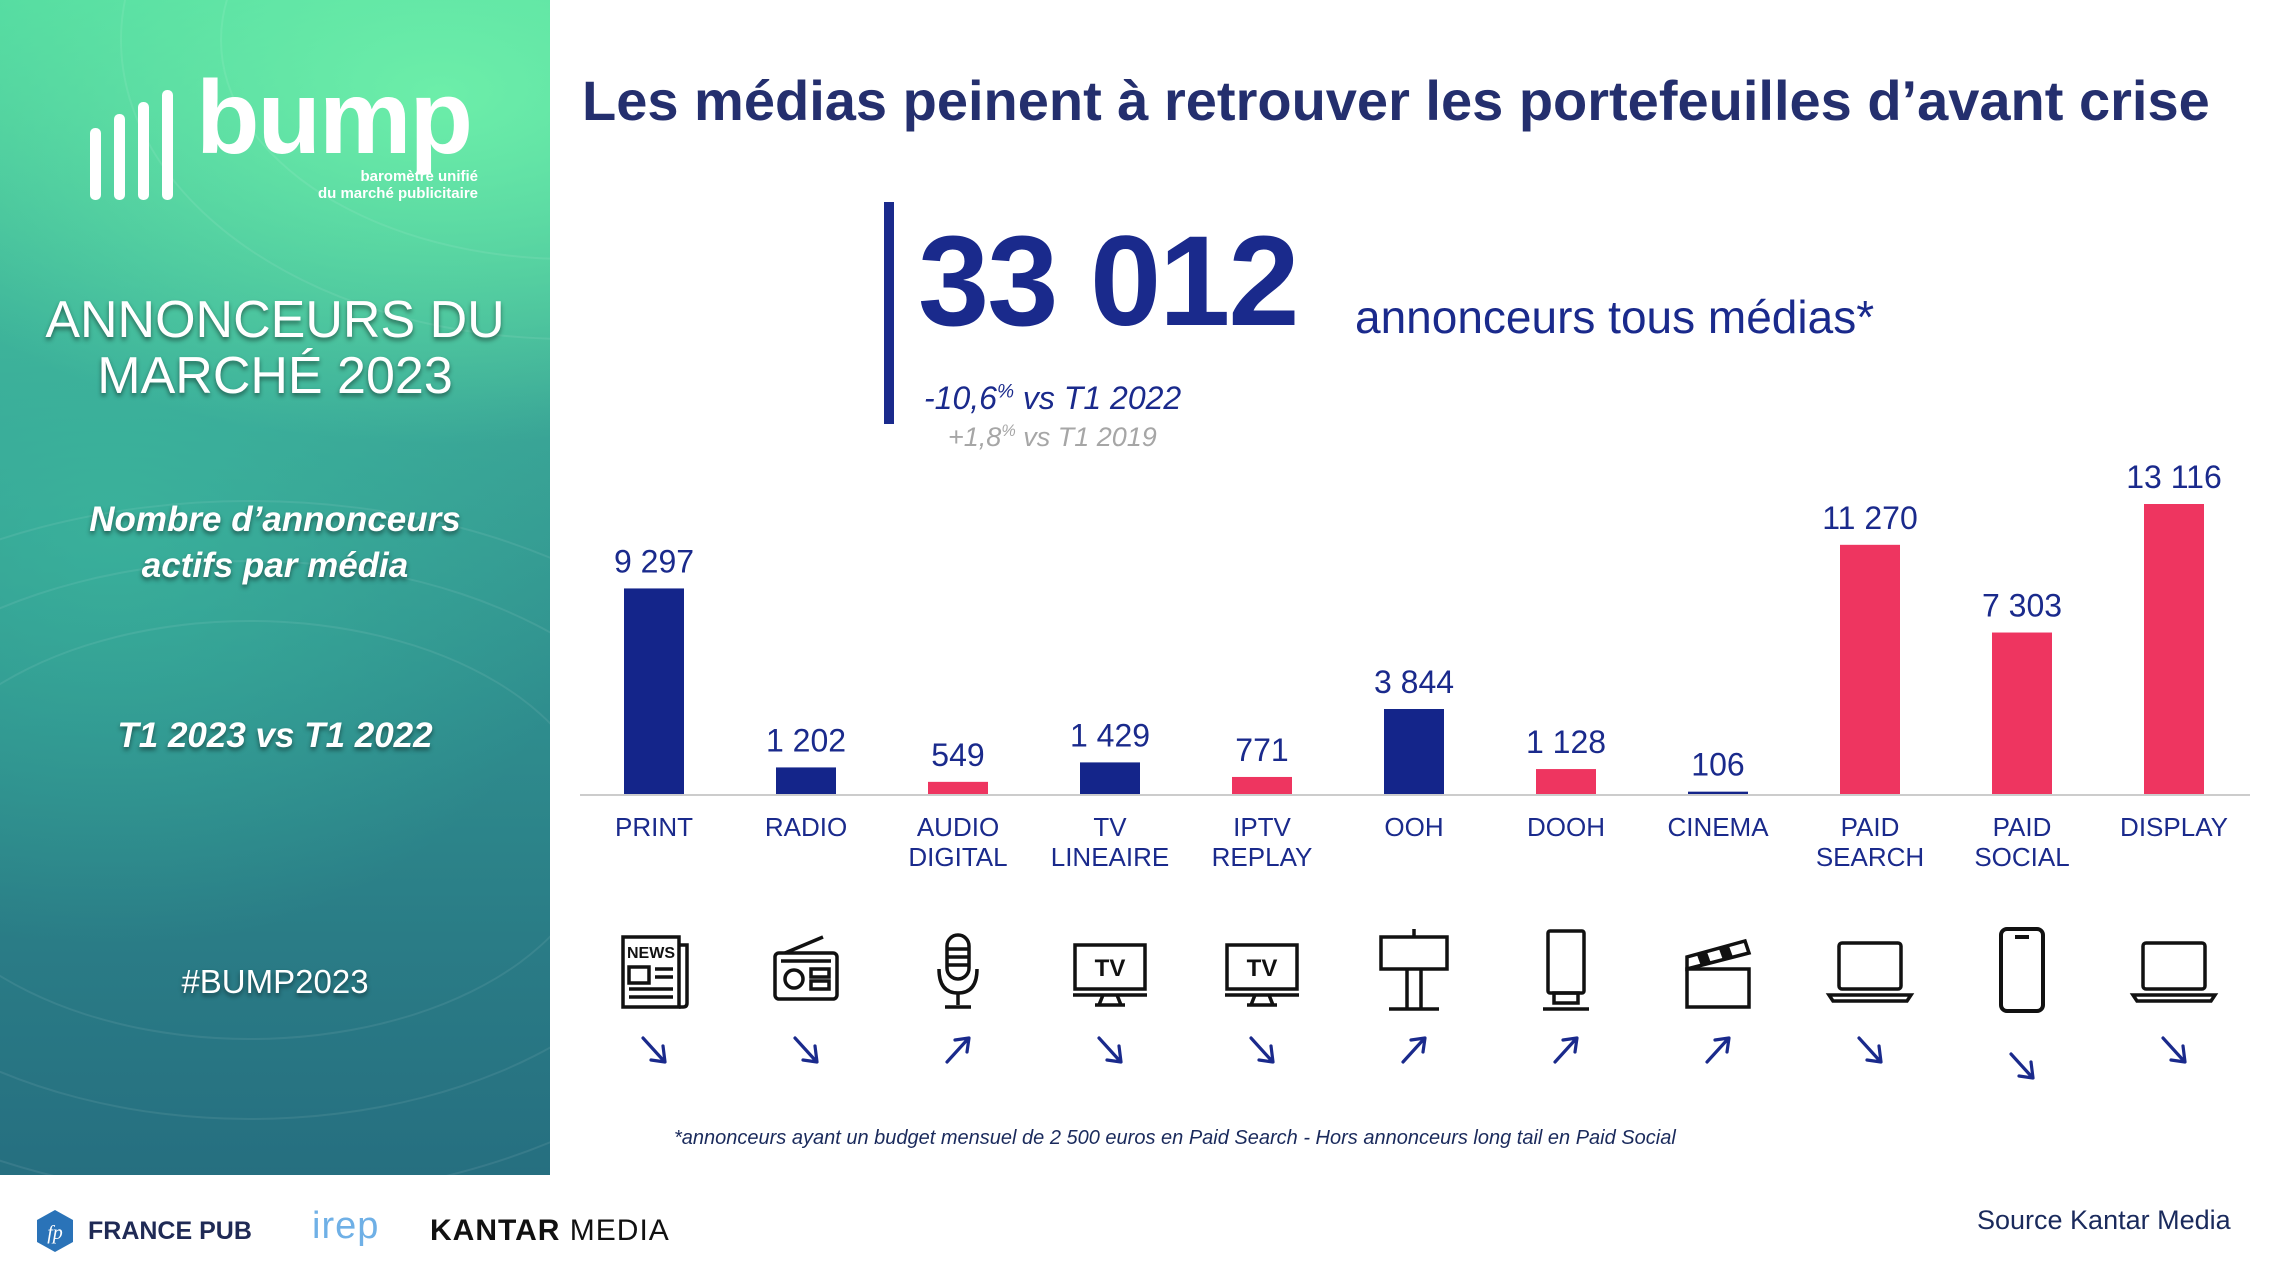 The height and width of the screenshot is (1286, 2292). What do you see at coordinates (1008, 431) in the screenshot?
I see `kpi-var2-percent: %` at bounding box center [1008, 431].